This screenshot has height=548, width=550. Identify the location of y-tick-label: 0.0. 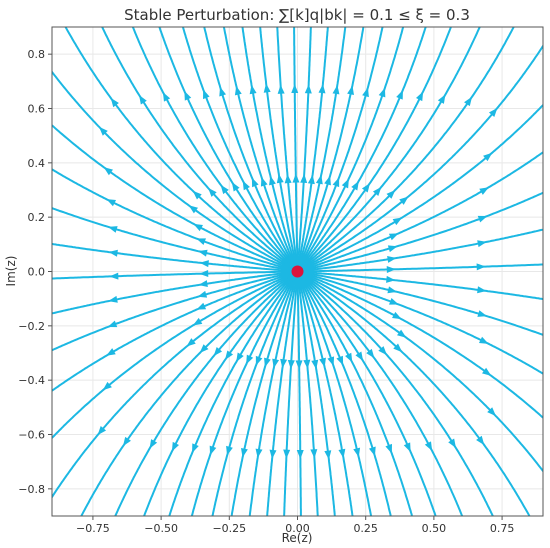
(37, 272).